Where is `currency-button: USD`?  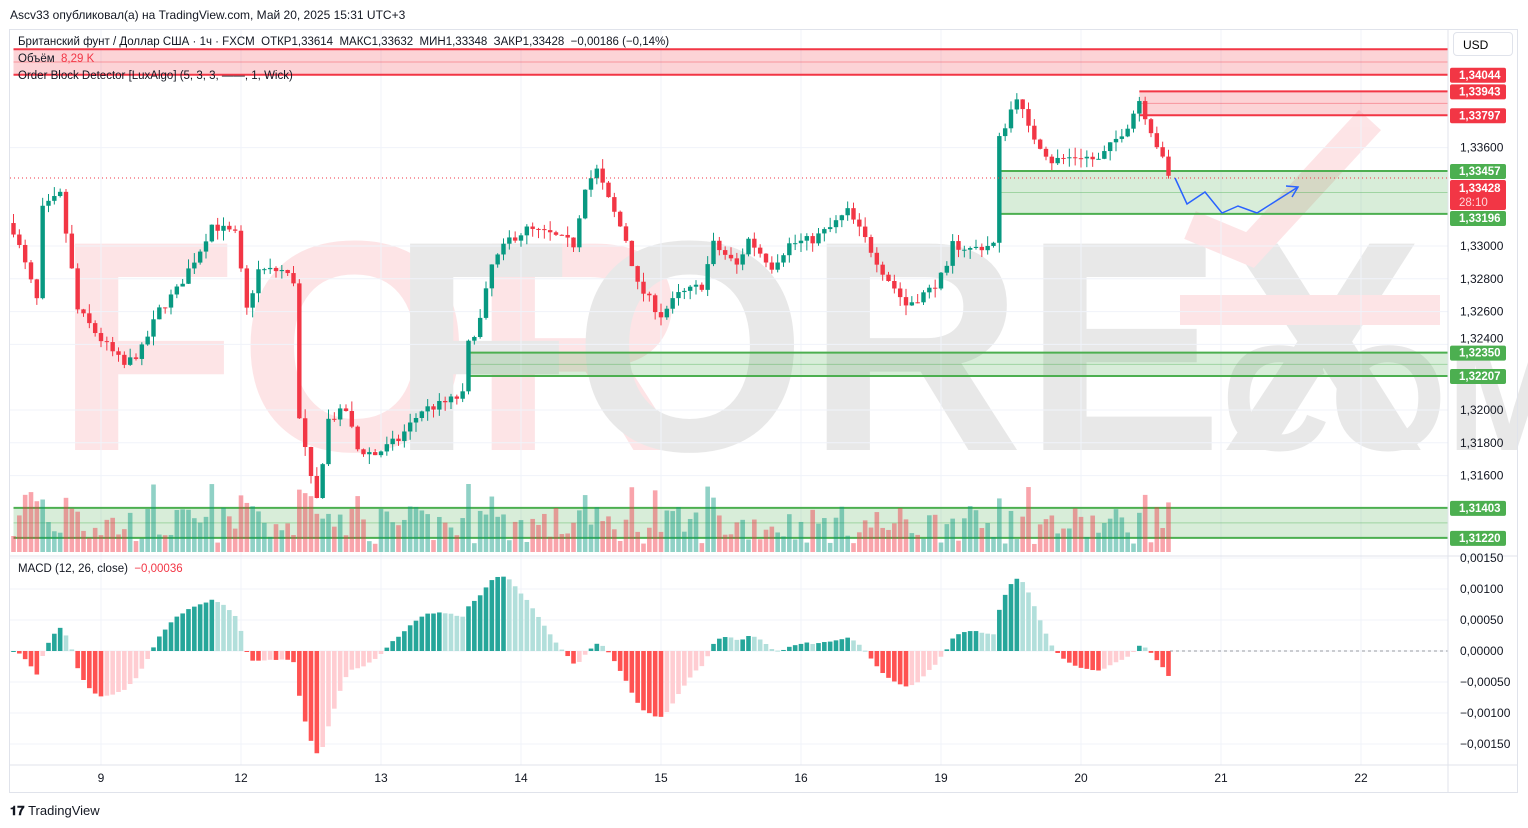 currency-button: USD is located at coordinates (1483, 44).